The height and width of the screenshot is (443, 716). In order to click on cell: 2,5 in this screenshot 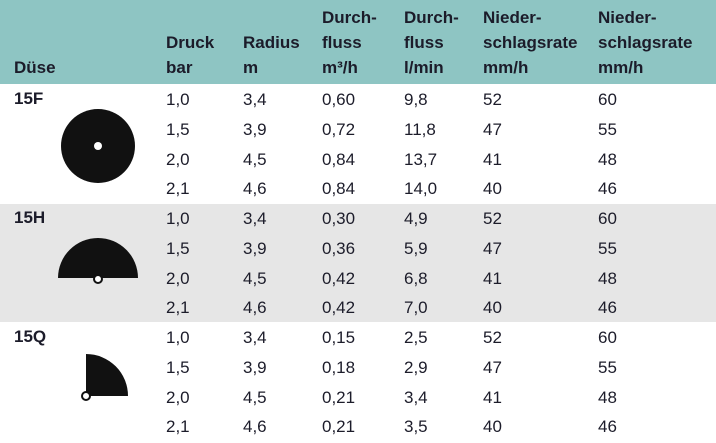, I will do `click(416, 337)`.